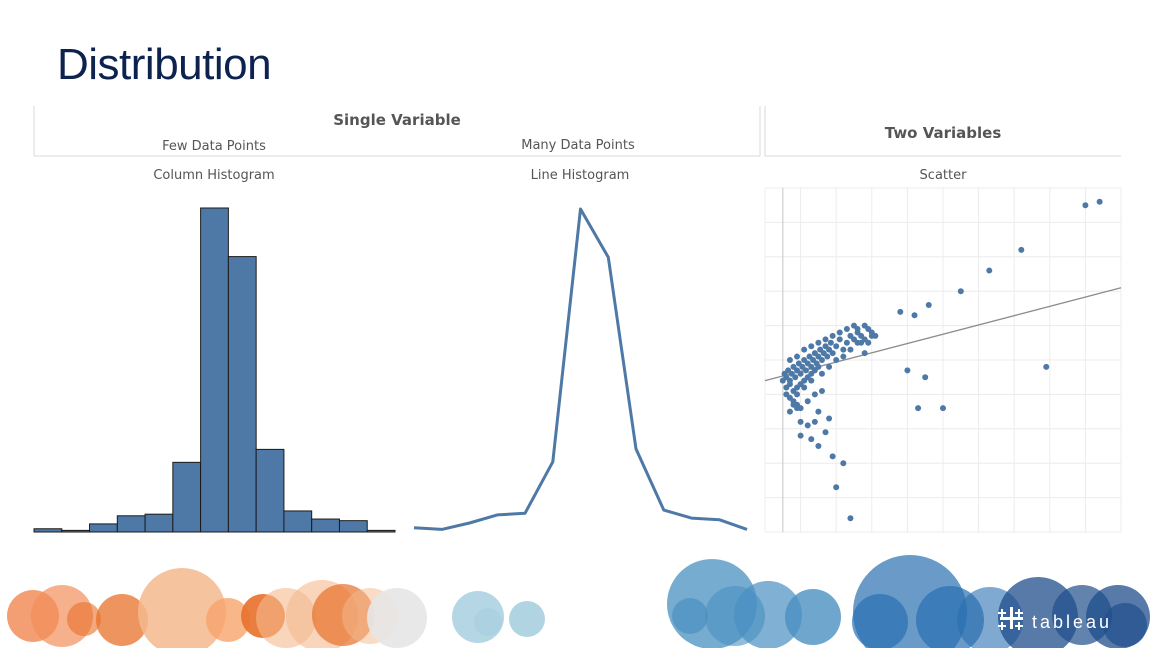  I want to click on few-data-points-header: Few Data Points, so click(214, 146).